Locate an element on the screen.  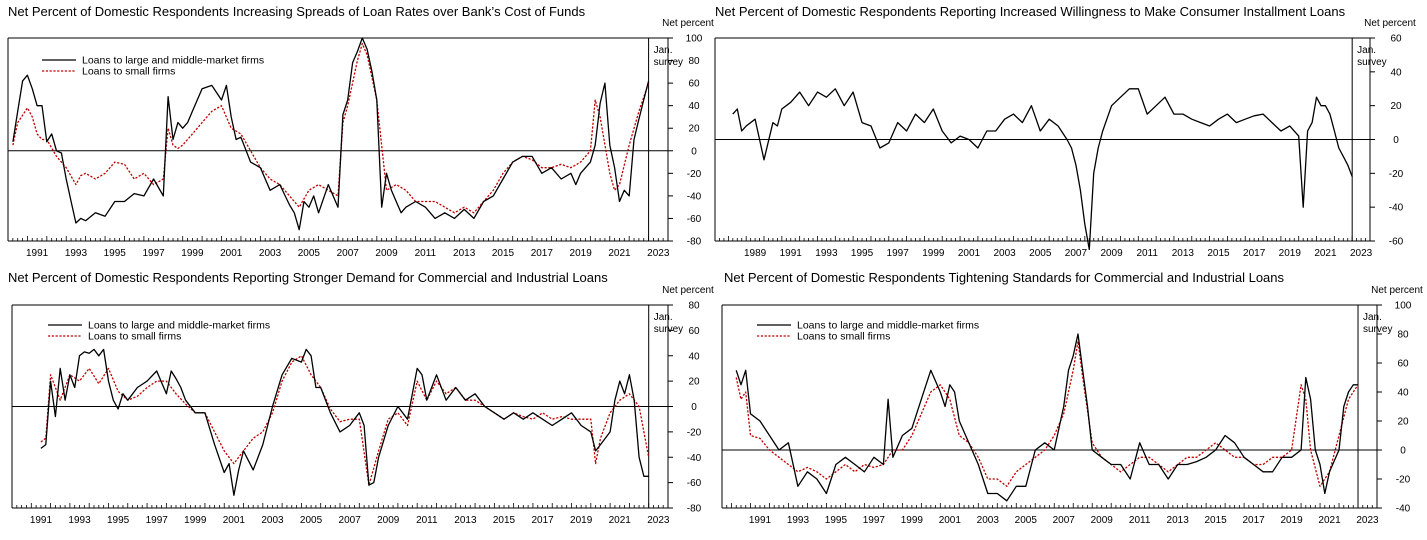
y-tick-label: 20 is located at coordinates (1403, 422).